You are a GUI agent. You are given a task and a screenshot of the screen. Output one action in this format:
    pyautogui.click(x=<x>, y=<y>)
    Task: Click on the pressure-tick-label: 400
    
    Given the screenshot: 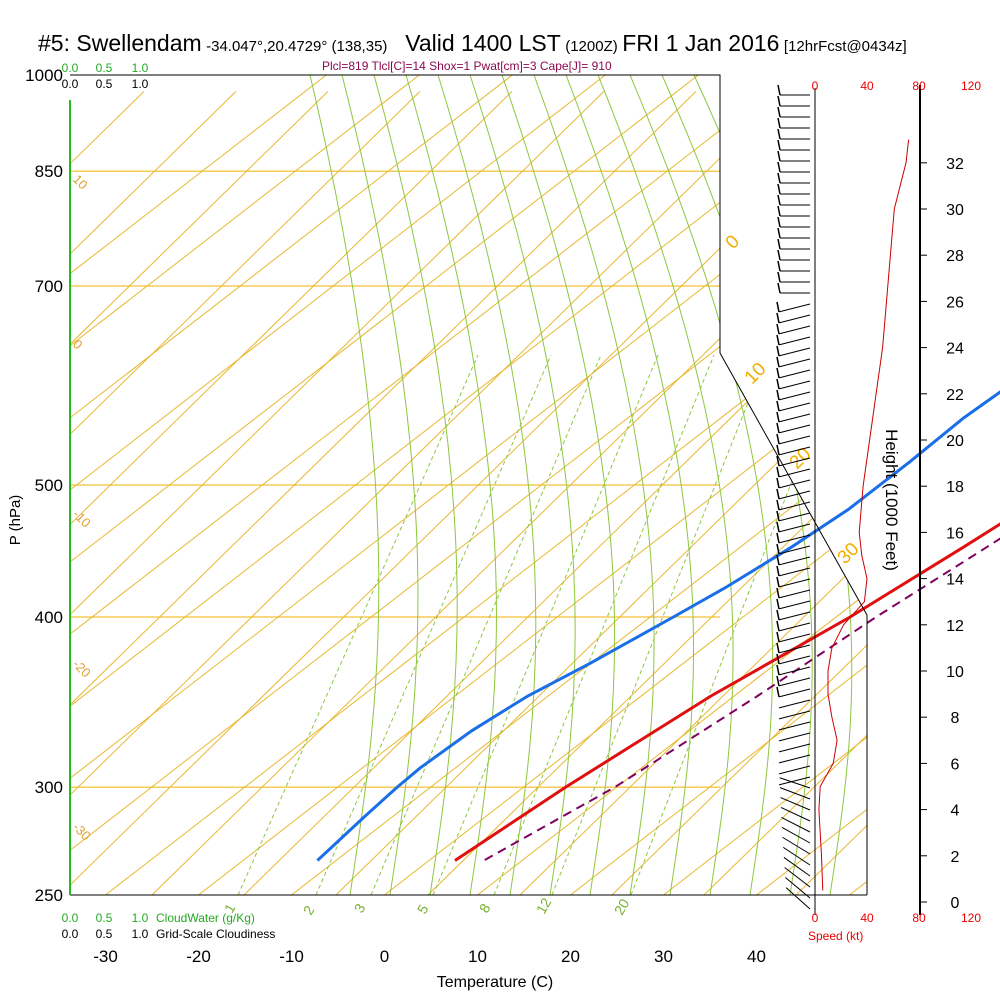 What is the action you would take?
    pyautogui.click(x=49, y=617)
    